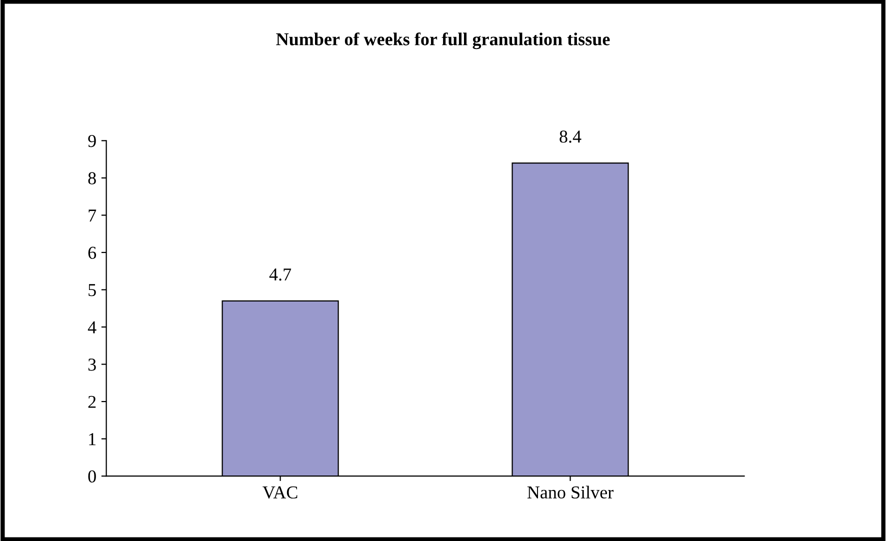 This screenshot has width=886, height=541. I want to click on data-label: 4.7, so click(280, 274).